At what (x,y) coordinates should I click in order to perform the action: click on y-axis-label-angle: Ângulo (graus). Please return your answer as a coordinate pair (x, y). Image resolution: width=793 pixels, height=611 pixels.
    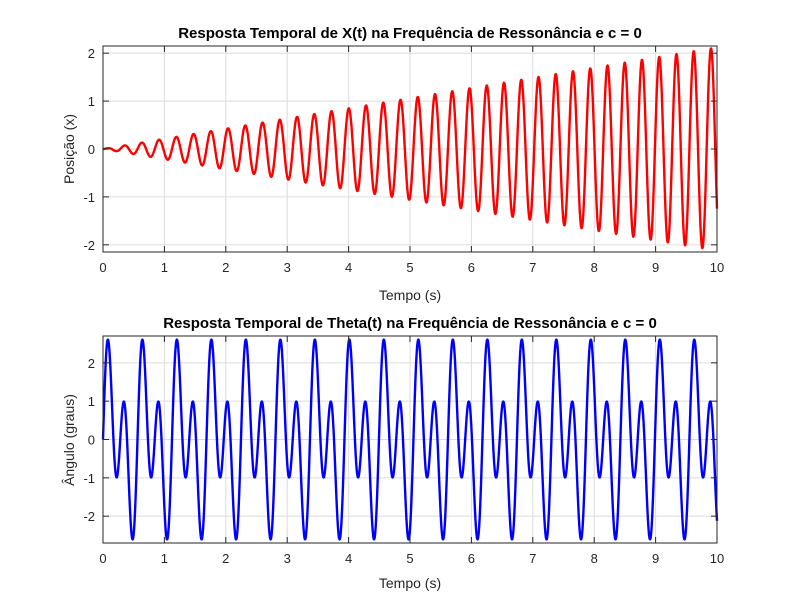
    Looking at the image, I should click on (69, 440).